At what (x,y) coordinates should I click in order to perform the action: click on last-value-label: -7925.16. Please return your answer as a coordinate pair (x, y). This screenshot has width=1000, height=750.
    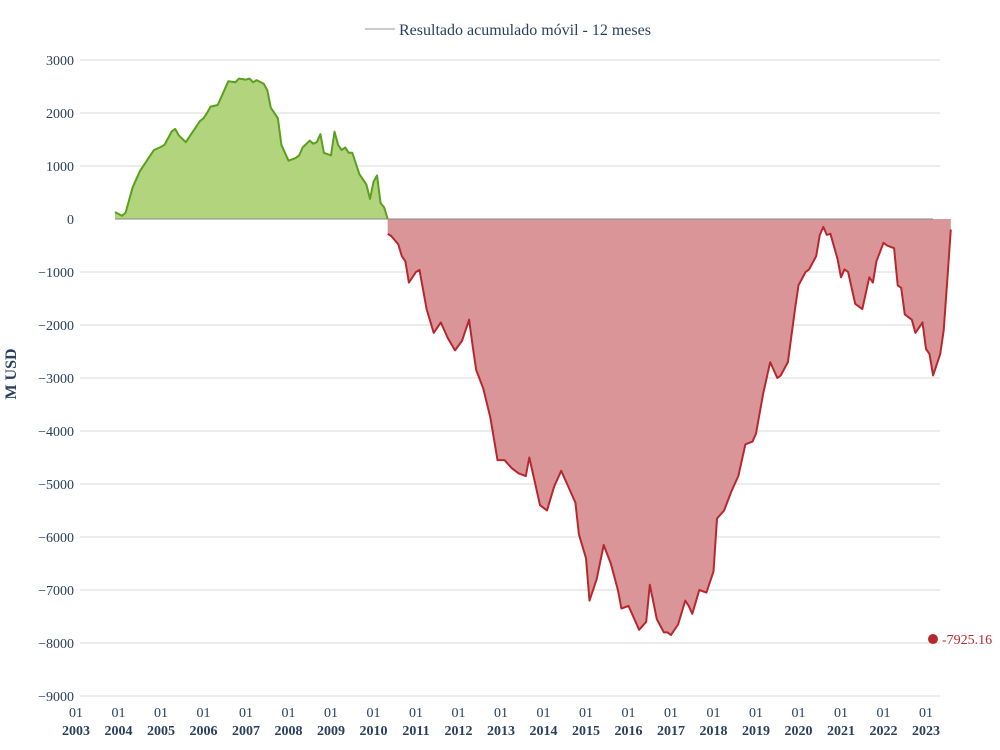
    Looking at the image, I should click on (967, 640).